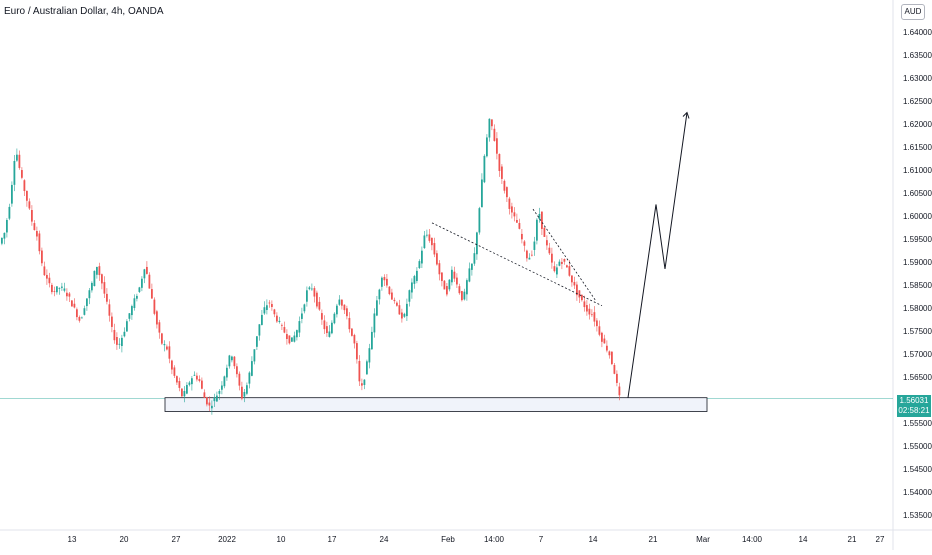 The image size is (932, 555). Describe the element at coordinates (917, 423) in the screenshot. I see `y-tick-label: 1.55500` at that location.